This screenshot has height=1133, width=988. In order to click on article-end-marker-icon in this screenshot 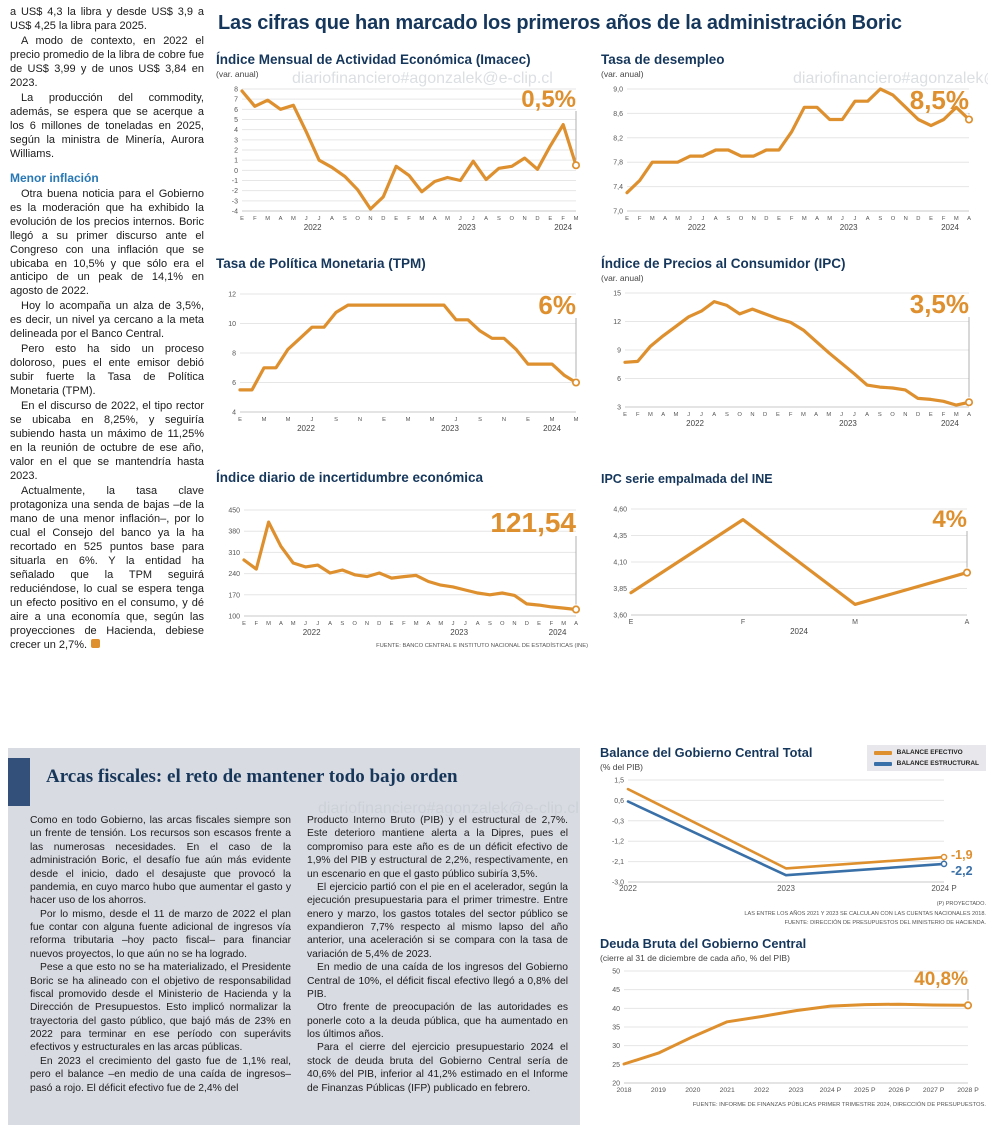, I will do `click(96, 643)`.